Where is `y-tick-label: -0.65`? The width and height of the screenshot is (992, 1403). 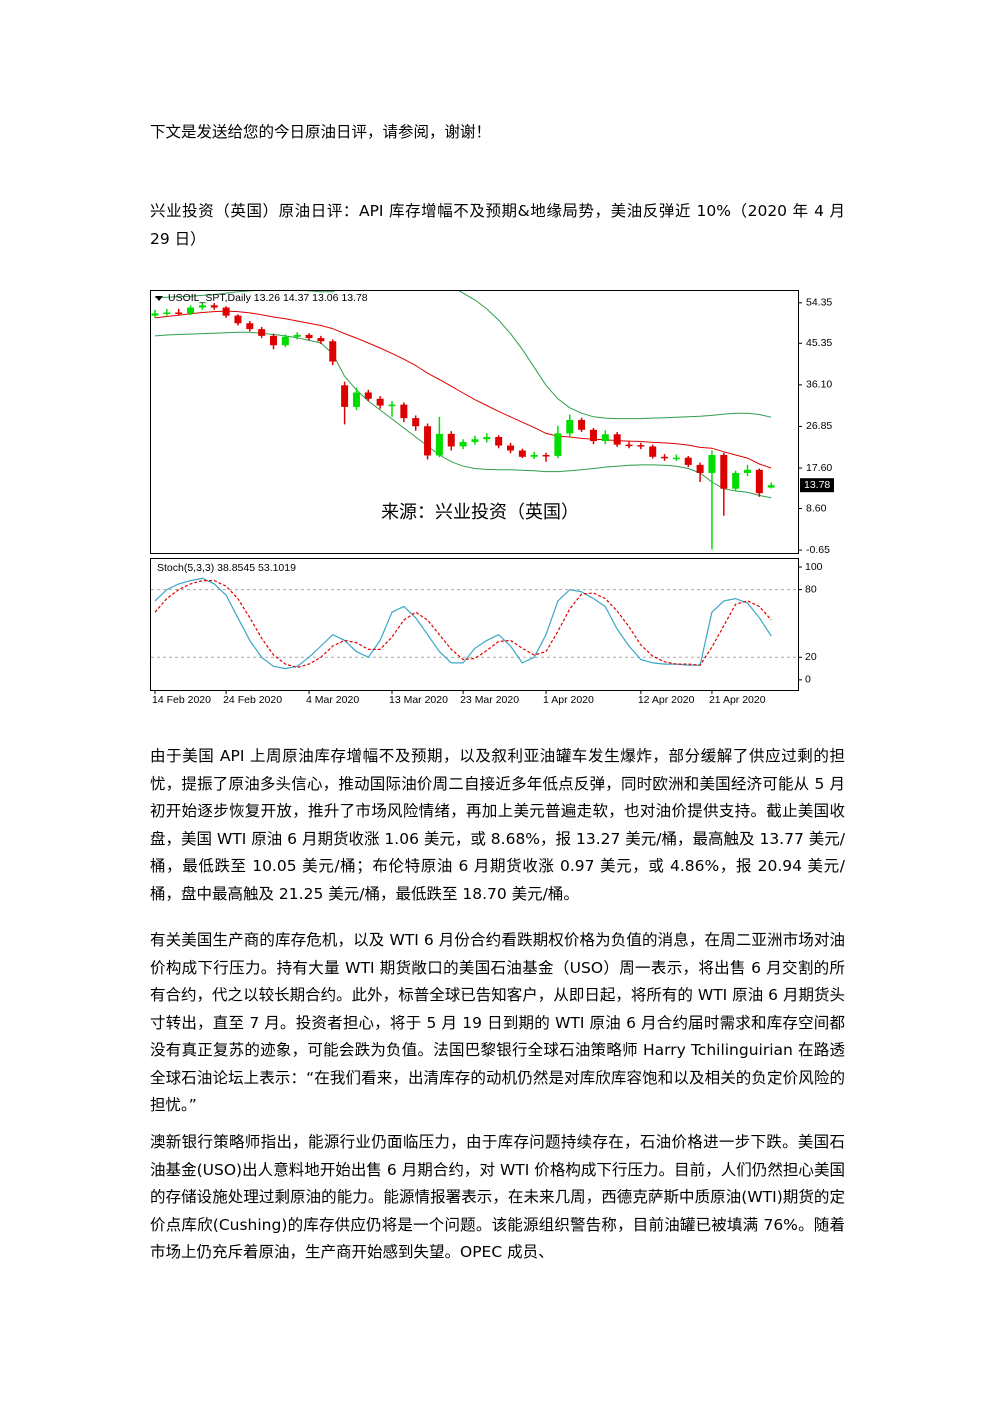
y-tick-label: -0.65 is located at coordinates (818, 550).